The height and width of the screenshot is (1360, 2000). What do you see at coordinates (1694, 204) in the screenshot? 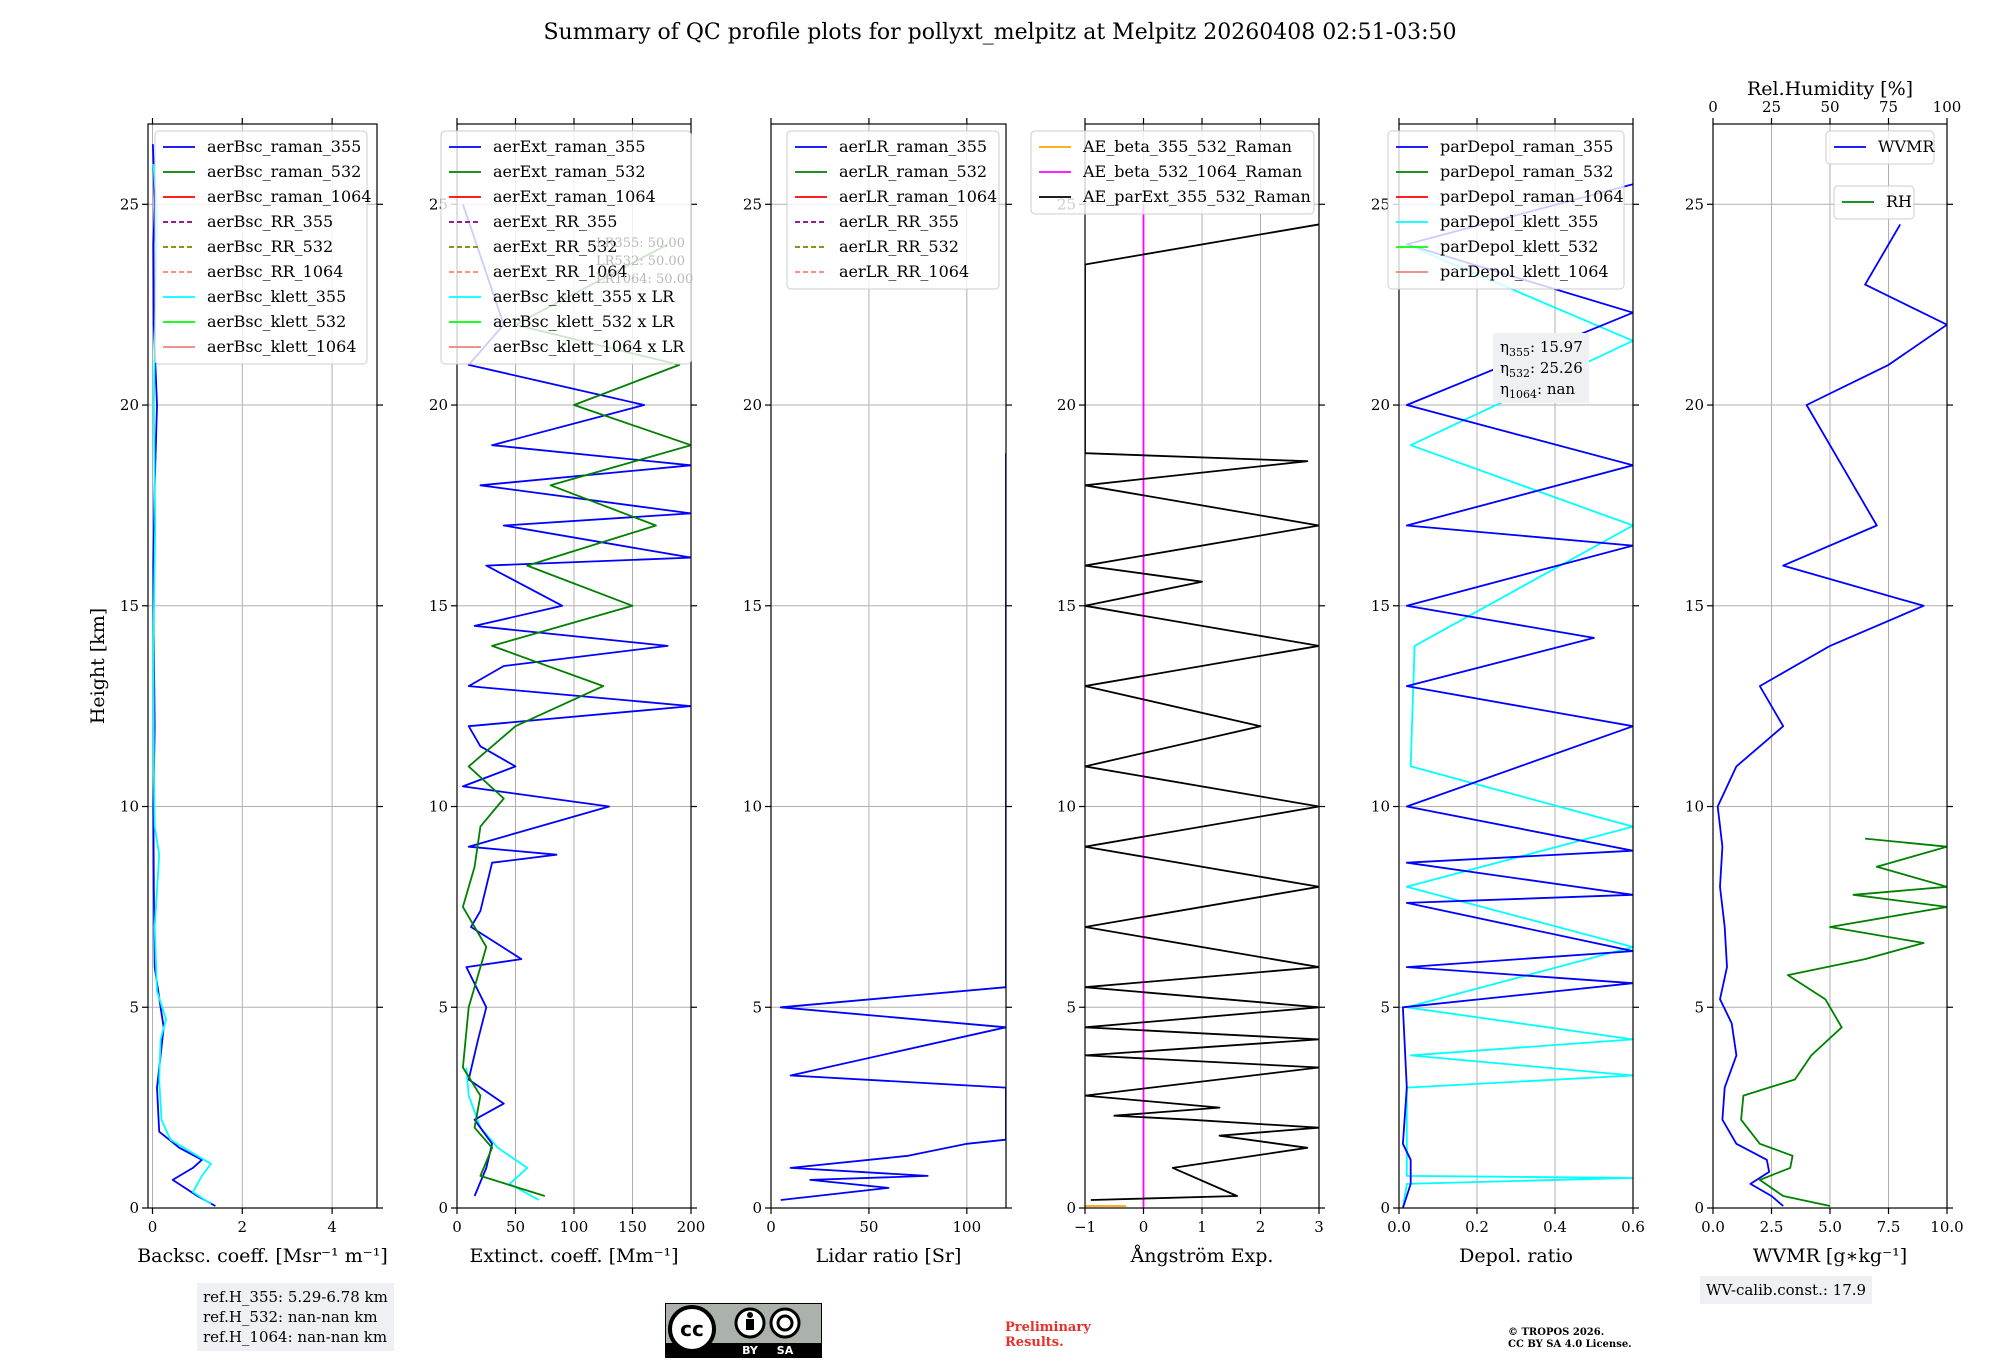
I see `ytick-label-wv-5: 25` at bounding box center [1694, 204].